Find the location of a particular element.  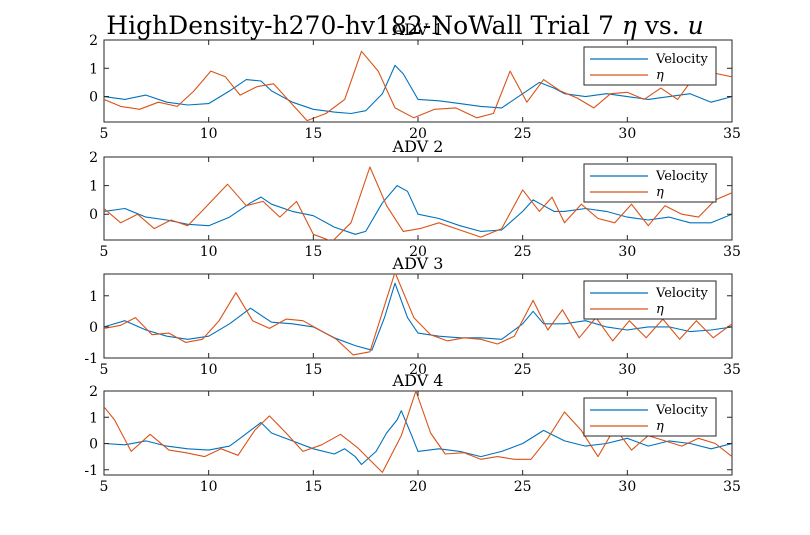

subplot-title: ADV 1 is located at coordinates (418, 29).